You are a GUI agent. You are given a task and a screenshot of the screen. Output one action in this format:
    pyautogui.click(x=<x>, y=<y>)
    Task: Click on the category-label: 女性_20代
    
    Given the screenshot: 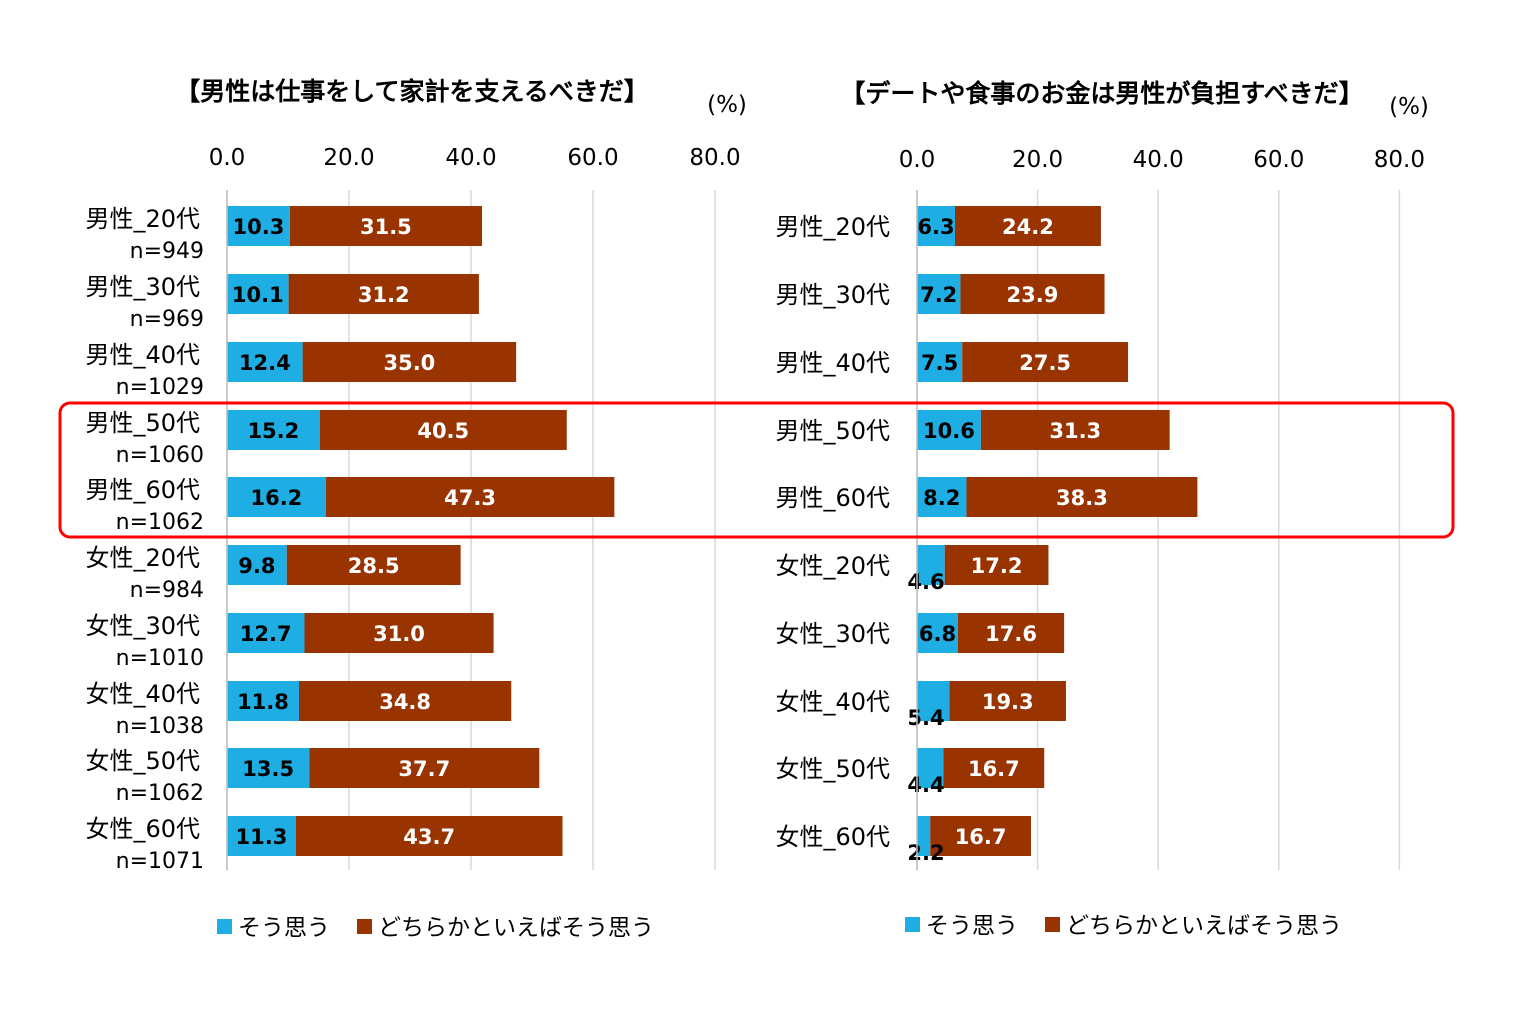 What is the action you would take?
    pyautogui.click(x=142, y=558)
    